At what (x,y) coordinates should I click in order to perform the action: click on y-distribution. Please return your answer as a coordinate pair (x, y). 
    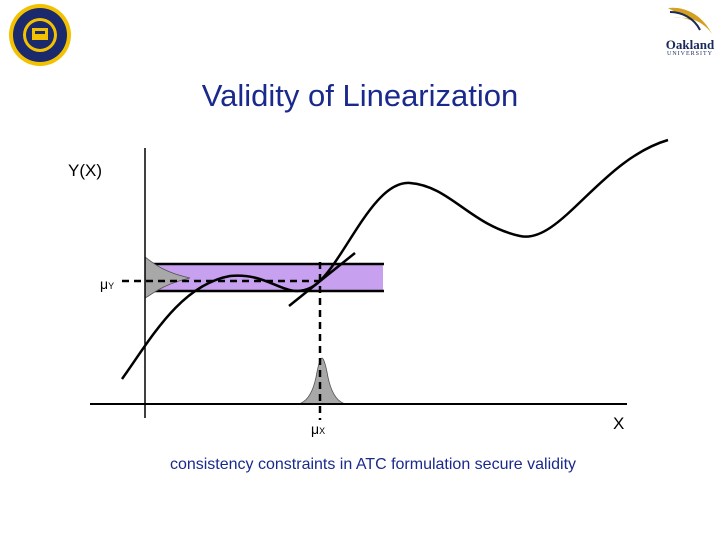
    Looking at the image, I should click on (167, 277).